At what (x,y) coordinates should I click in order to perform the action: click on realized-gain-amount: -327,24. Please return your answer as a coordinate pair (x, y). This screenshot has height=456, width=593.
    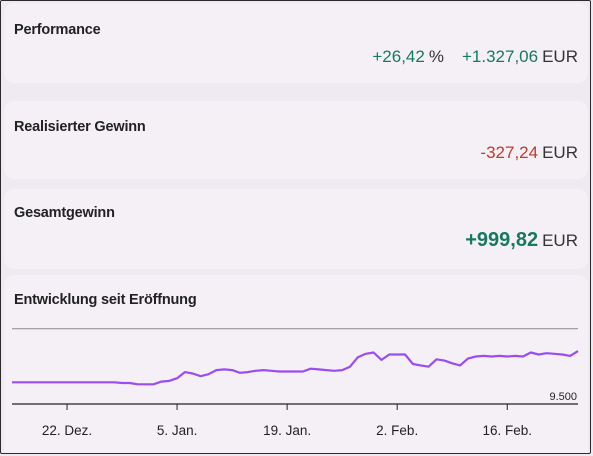
    Looking at the image, I should click on (509, 152).